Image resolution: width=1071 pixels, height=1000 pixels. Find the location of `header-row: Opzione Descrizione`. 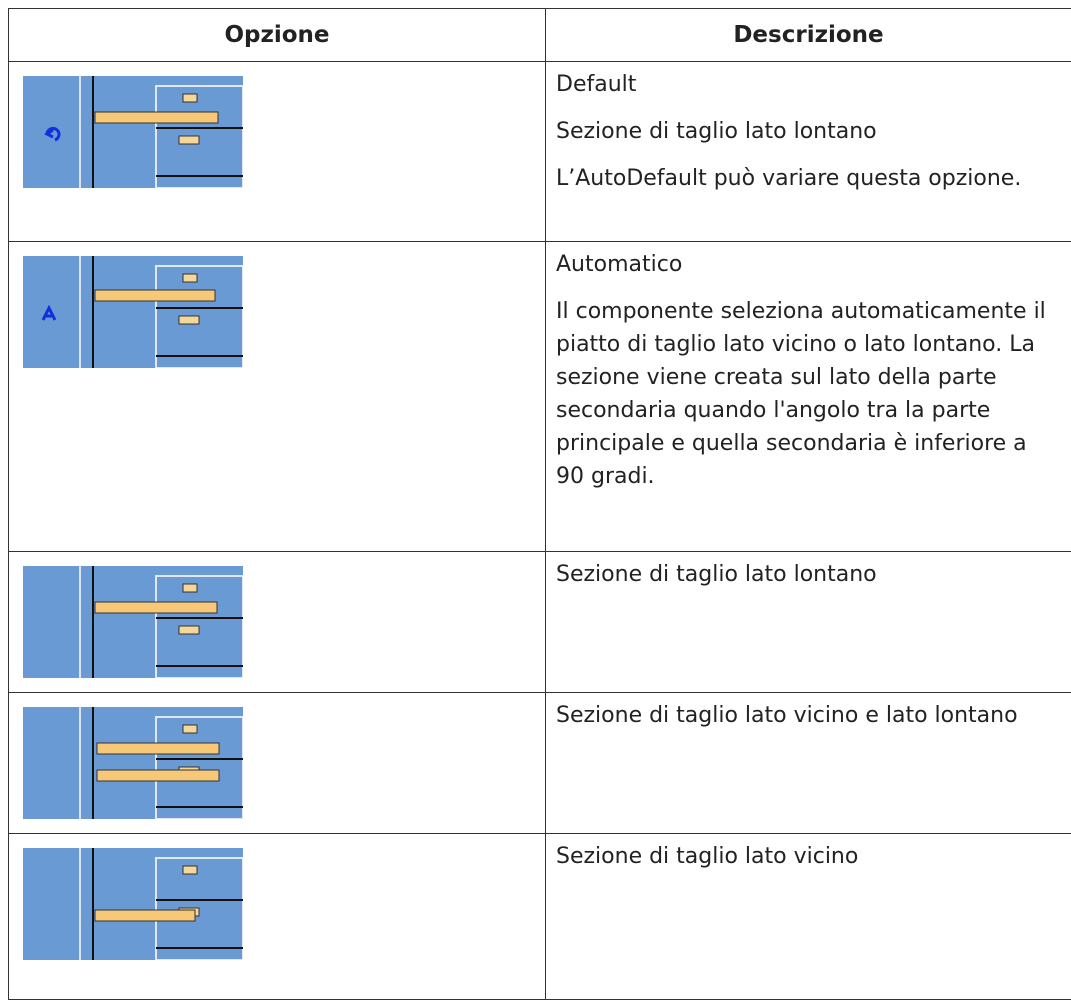

header-row: Opzione Descrizione is located at coordinates (540, 35).